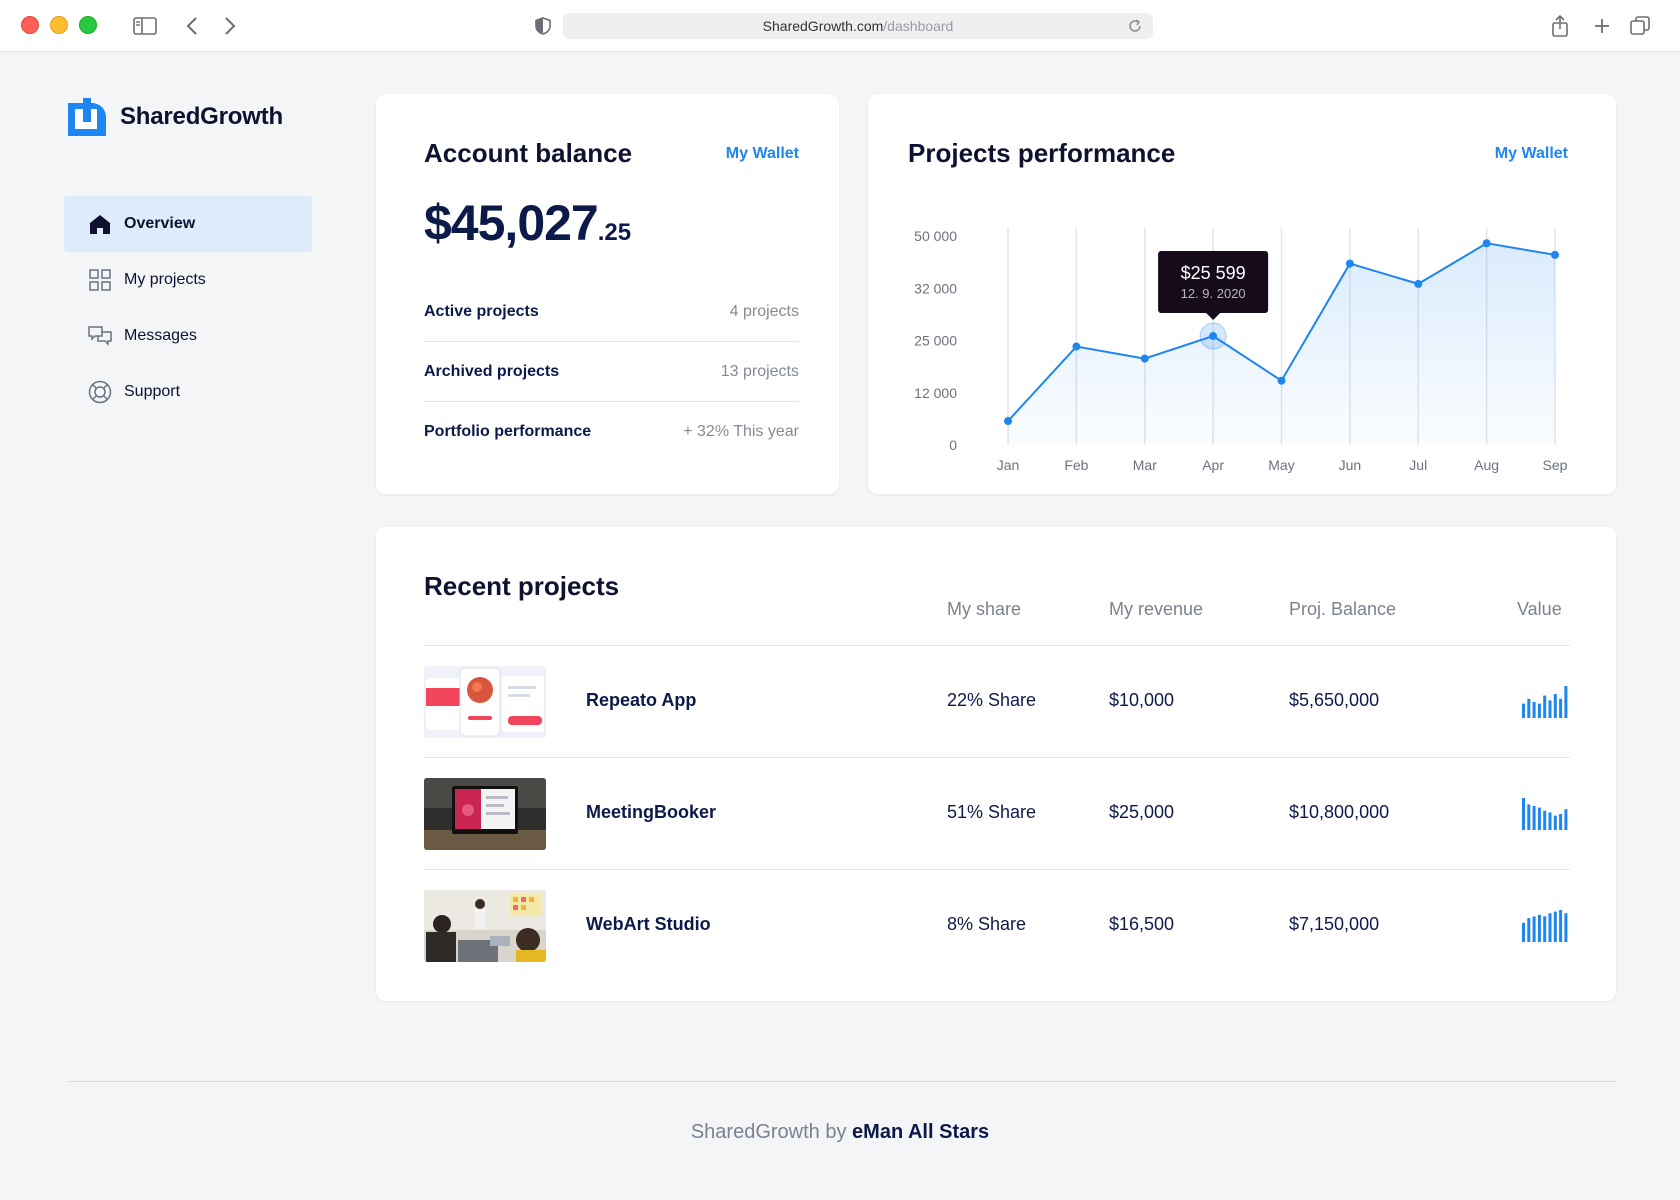 The width and height of the screenshot is (1680, 1200). I want to click on address-bar: SharedGrowth.com/dashboard, so click(858, 26).